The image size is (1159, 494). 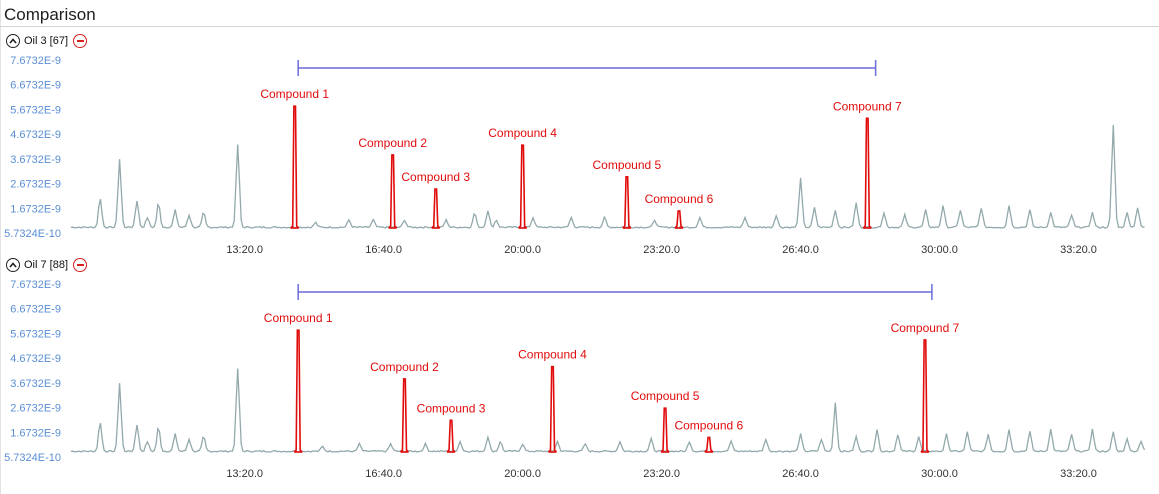 I want to click on panel-header: Oil 3 [67], so click(x=47, y=41).